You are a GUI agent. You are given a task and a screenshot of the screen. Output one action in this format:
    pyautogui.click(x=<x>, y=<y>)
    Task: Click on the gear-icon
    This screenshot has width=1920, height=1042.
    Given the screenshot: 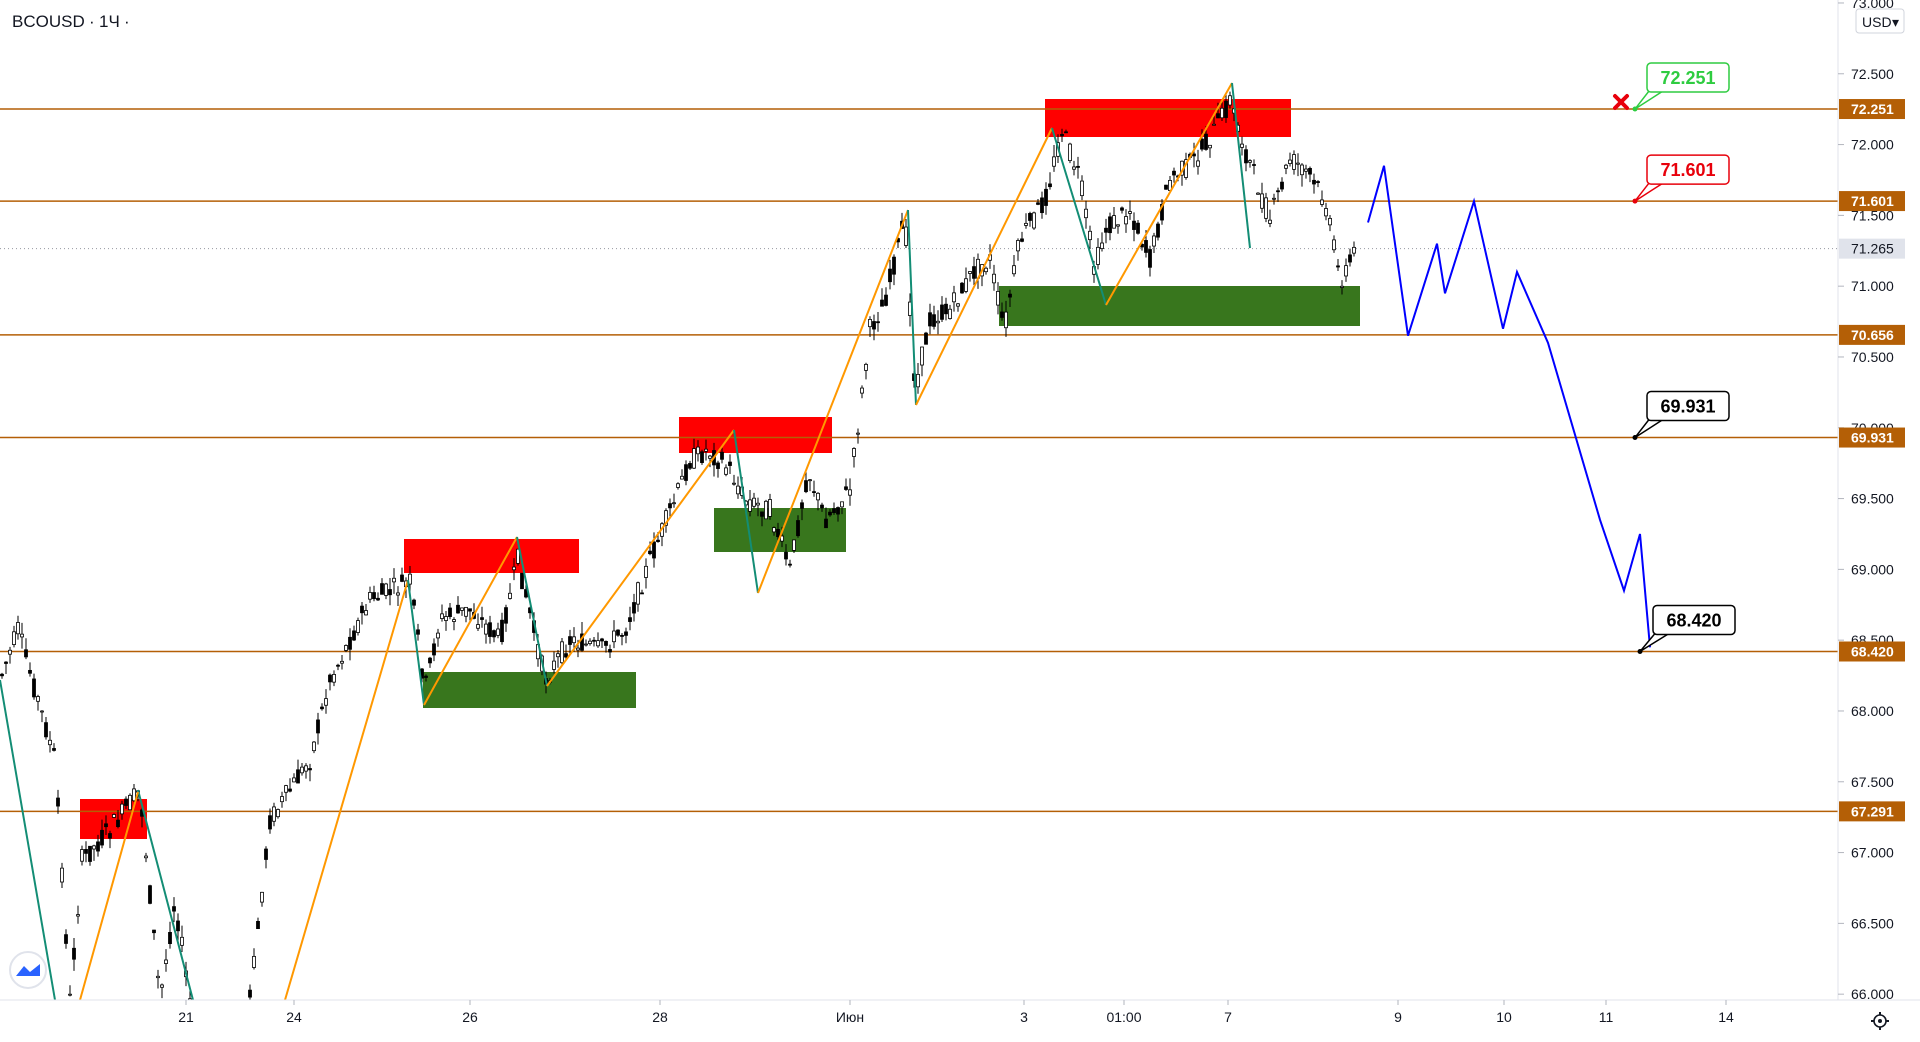 What is the action you would take?
    pyautogui.click(x=1880, y=1021)
    